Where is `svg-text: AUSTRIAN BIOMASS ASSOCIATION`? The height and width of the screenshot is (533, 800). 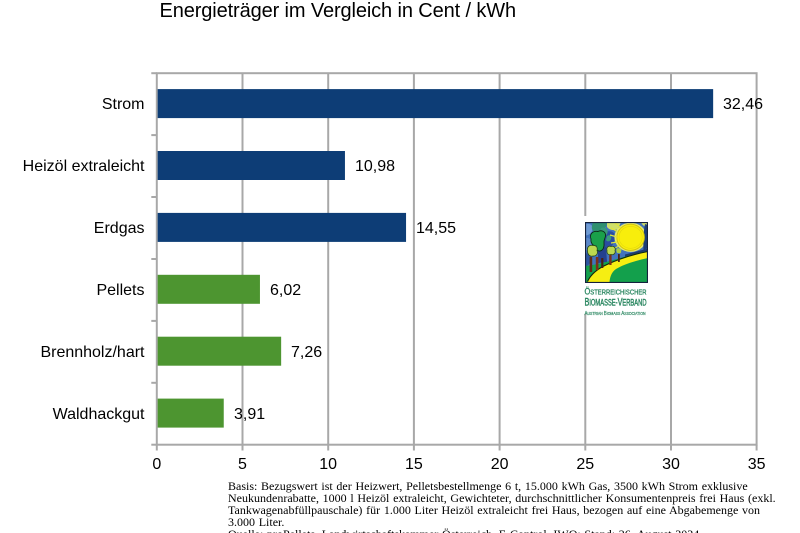 svg-text: AUSTRIAN BIOMASS ASSOCIATION is located at coordinates (615, 313).